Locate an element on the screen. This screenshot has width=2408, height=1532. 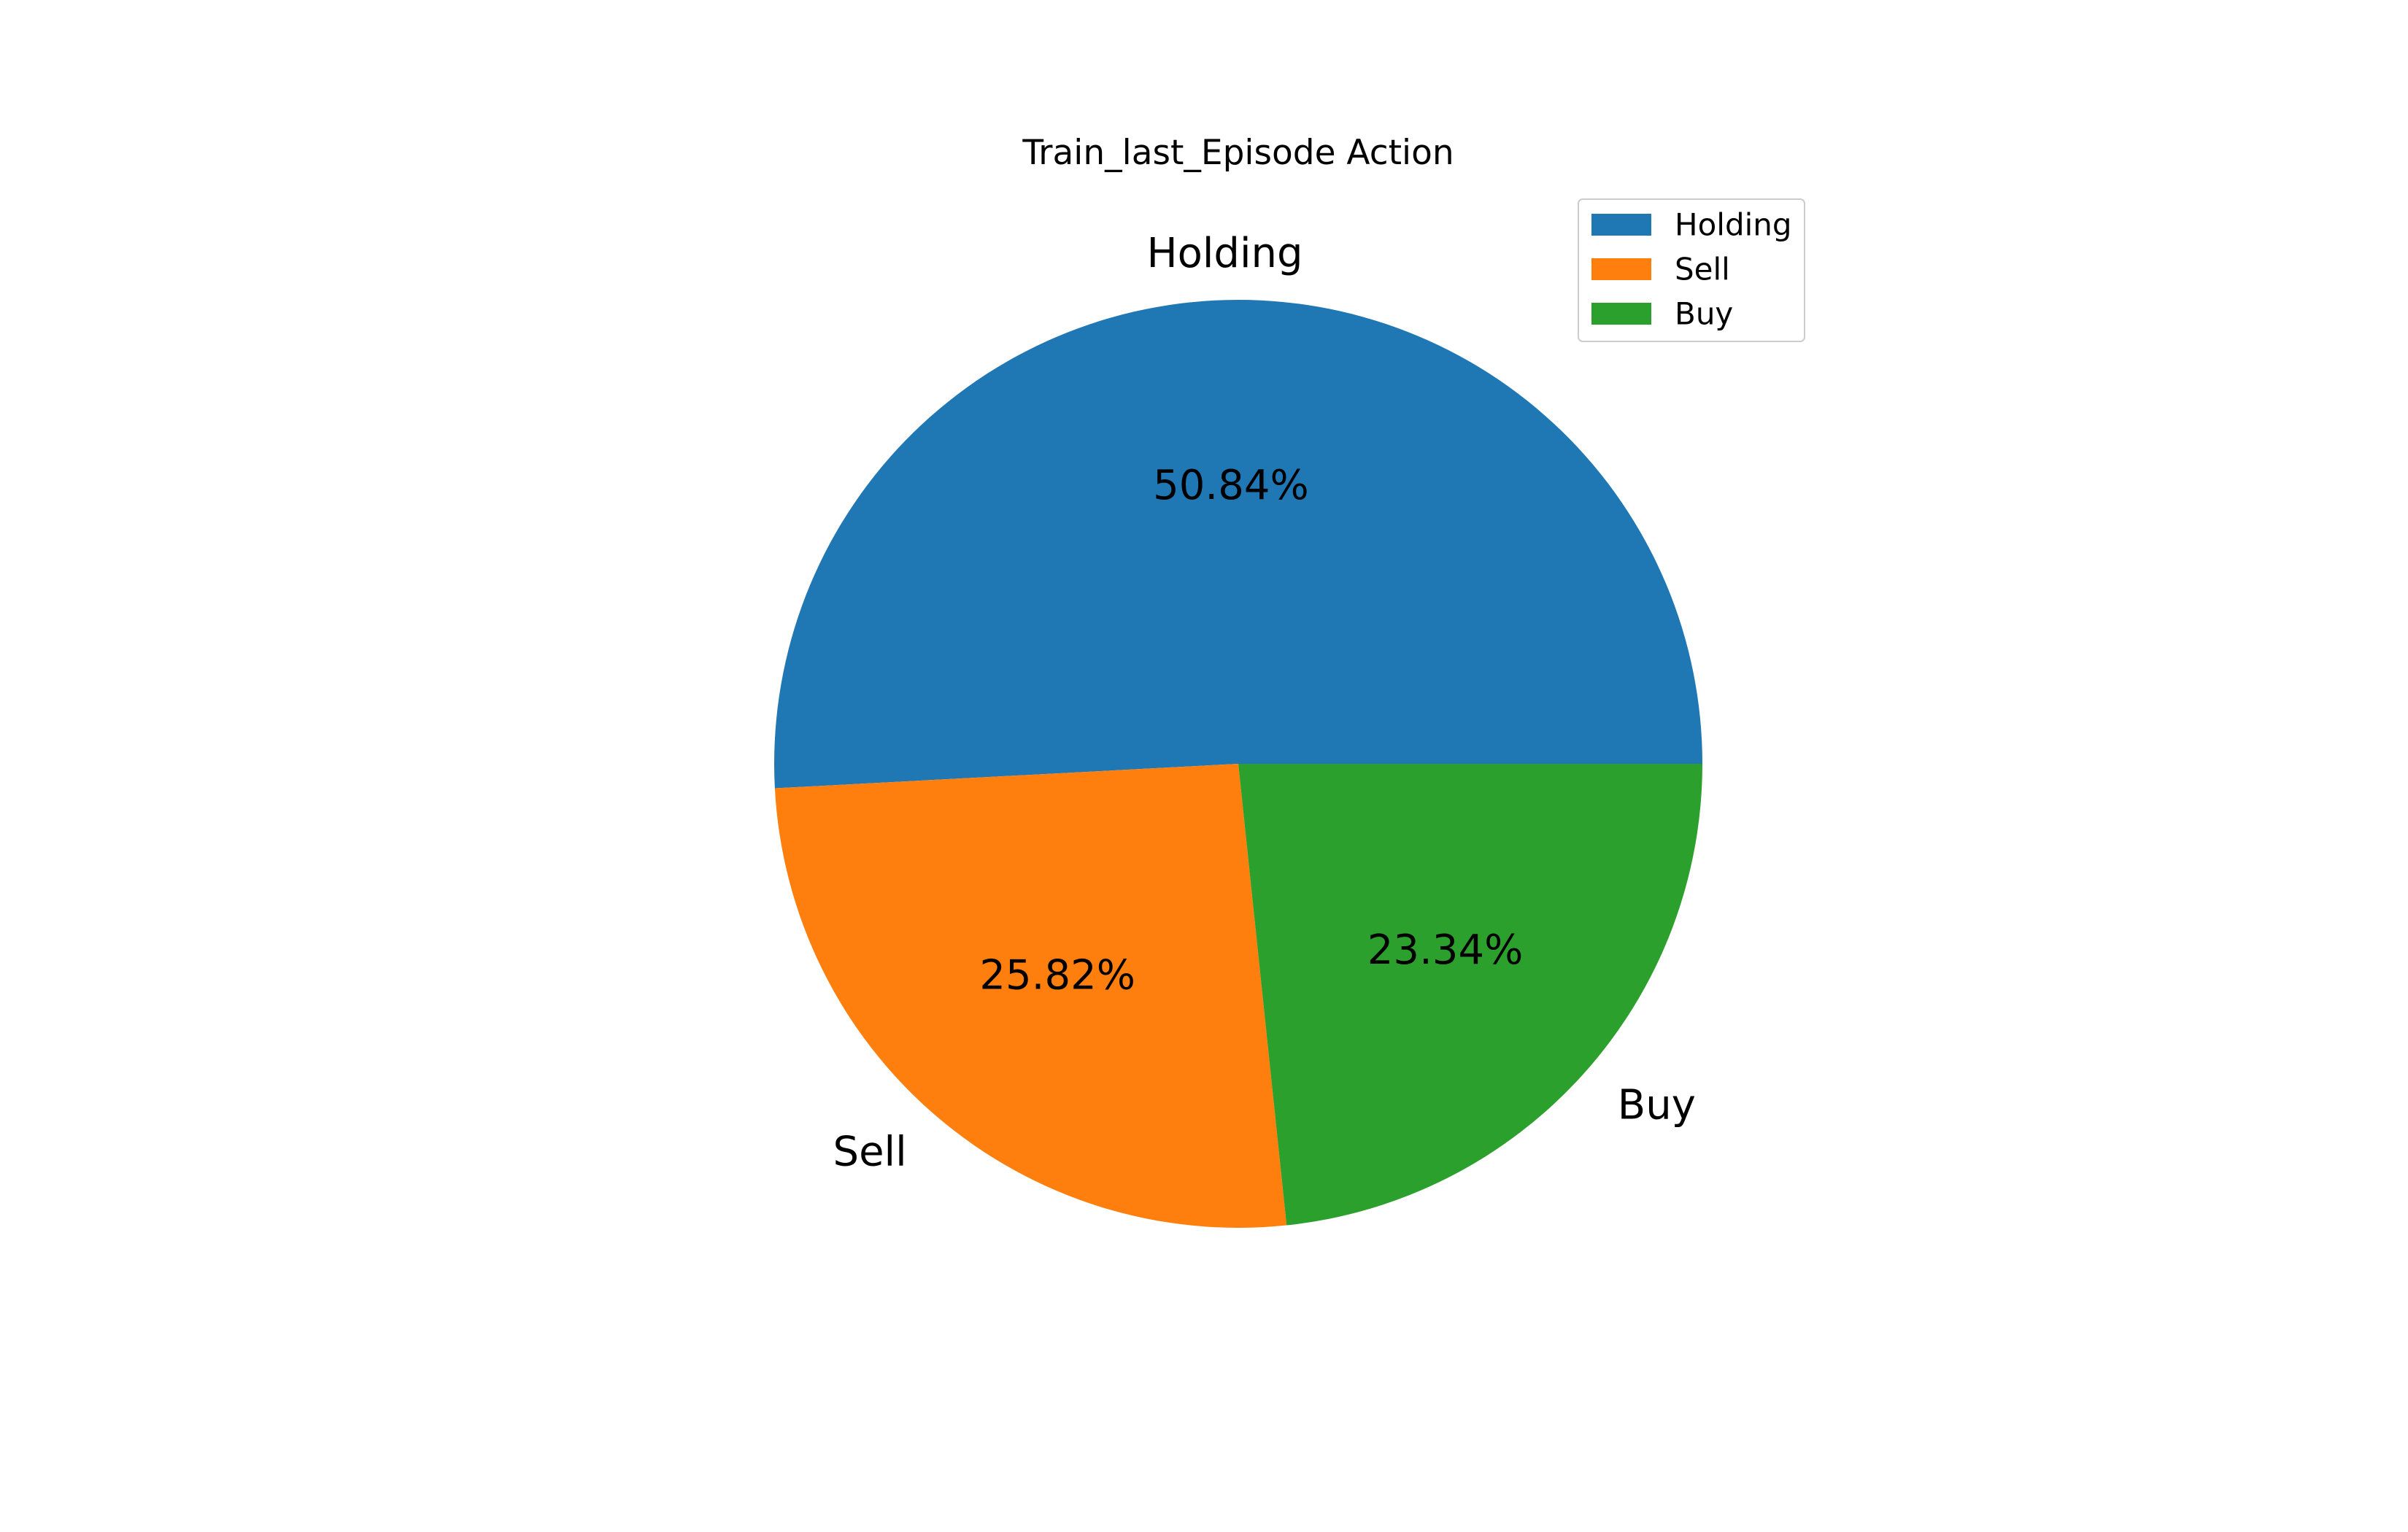
legend-swatch-holding is located at coordinates (1621, 225).